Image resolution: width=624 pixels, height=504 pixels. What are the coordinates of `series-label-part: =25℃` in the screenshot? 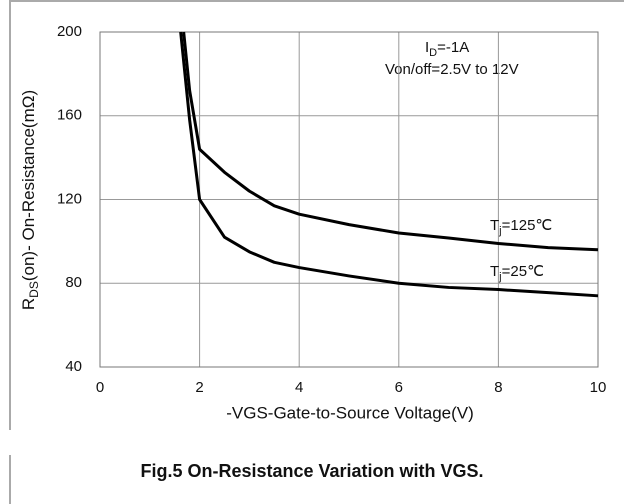 It's located at (523, 271).